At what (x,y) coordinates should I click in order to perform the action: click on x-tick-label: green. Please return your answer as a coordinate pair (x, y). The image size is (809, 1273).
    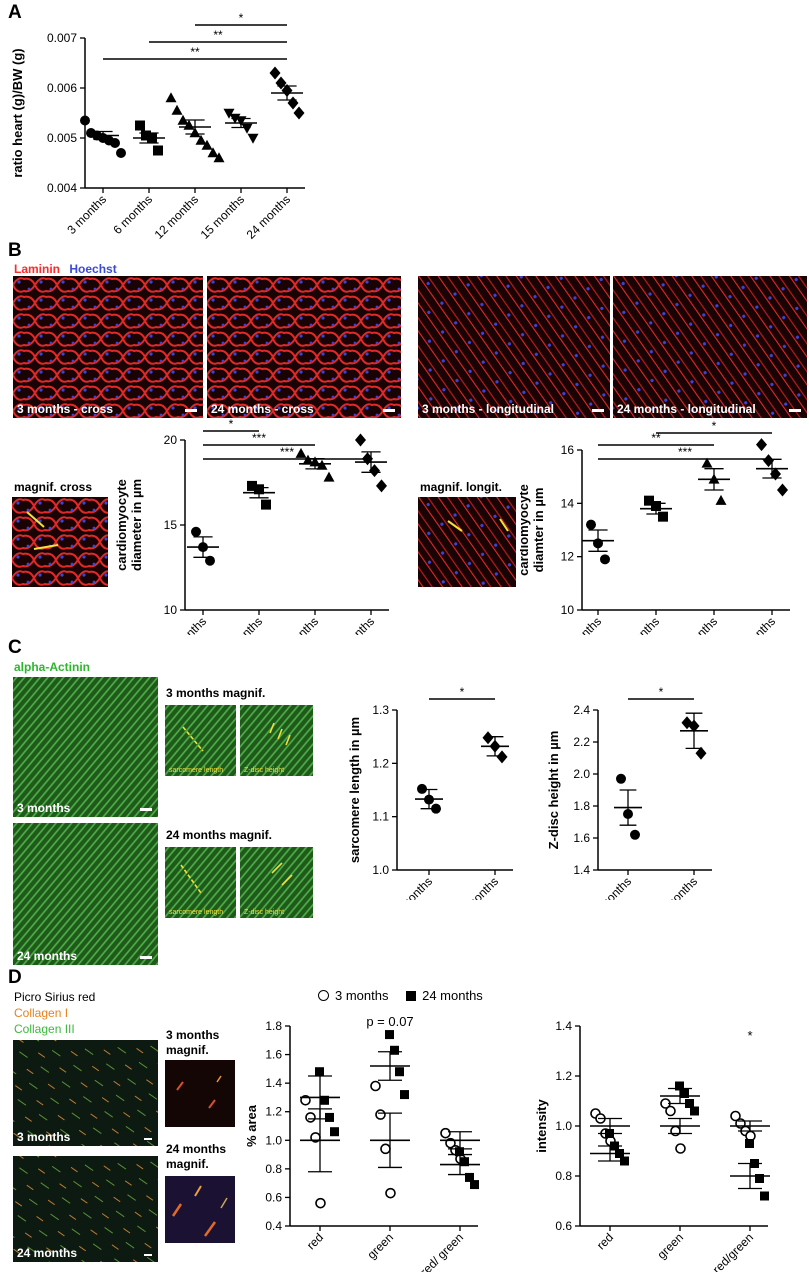
    Looking at the image, I should click on (381, 1246).